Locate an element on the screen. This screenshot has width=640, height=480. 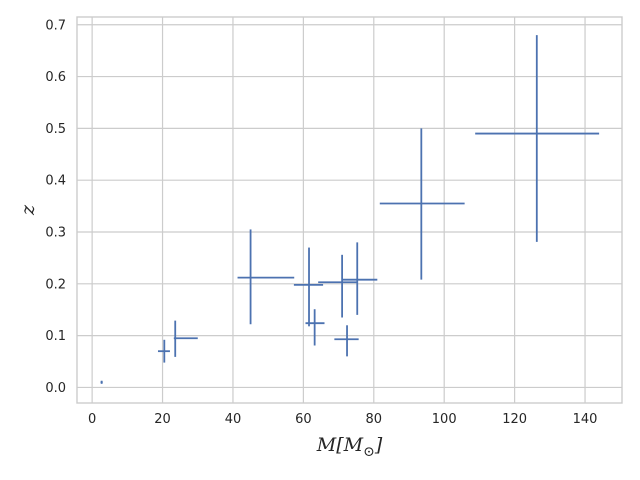
y-tick-label: 0.3 is located at coordinates (55, 233).